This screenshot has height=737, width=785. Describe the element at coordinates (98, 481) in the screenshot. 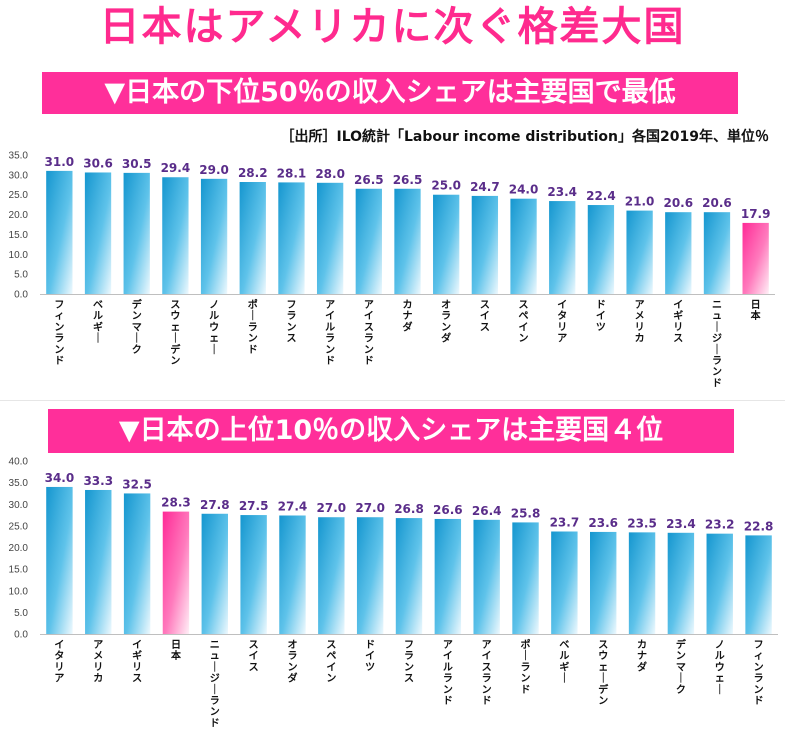

I see `chart2-value-label: 33.3` at that location.